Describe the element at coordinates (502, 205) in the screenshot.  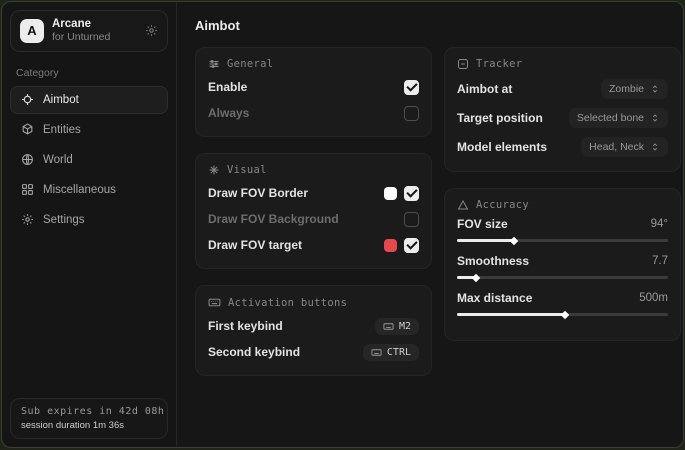
I see `section-title: Accuracy` at that location.